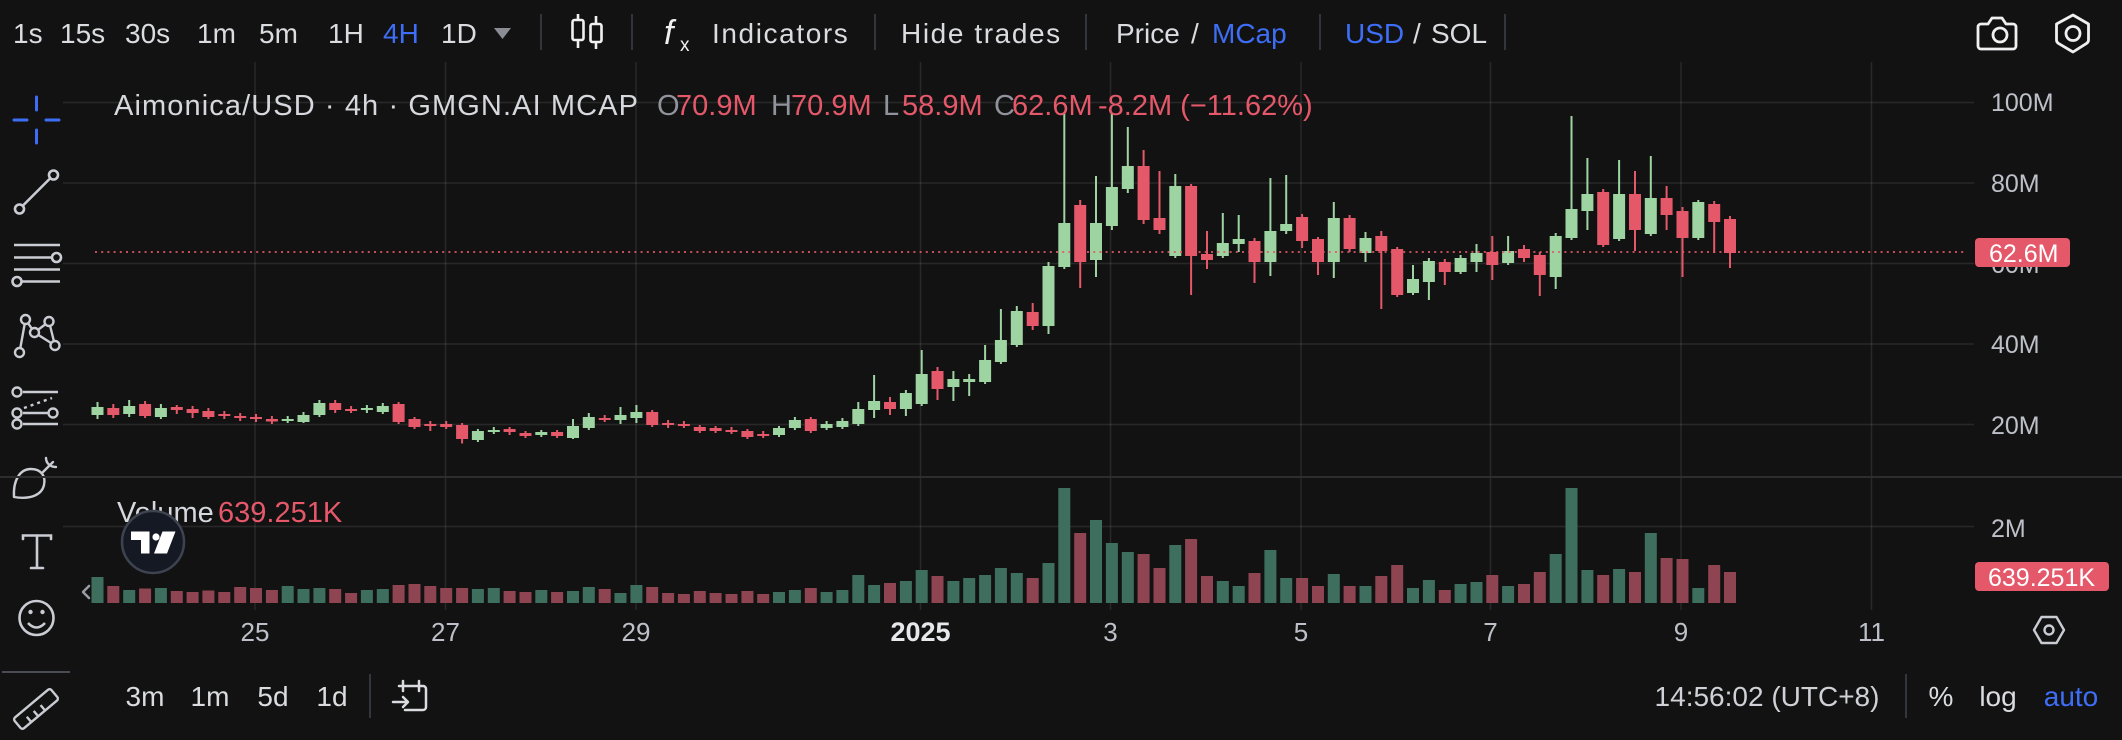 This screenshot has height=740, width=2122. I want to click on svg-text: 1H, so click(346, 33).